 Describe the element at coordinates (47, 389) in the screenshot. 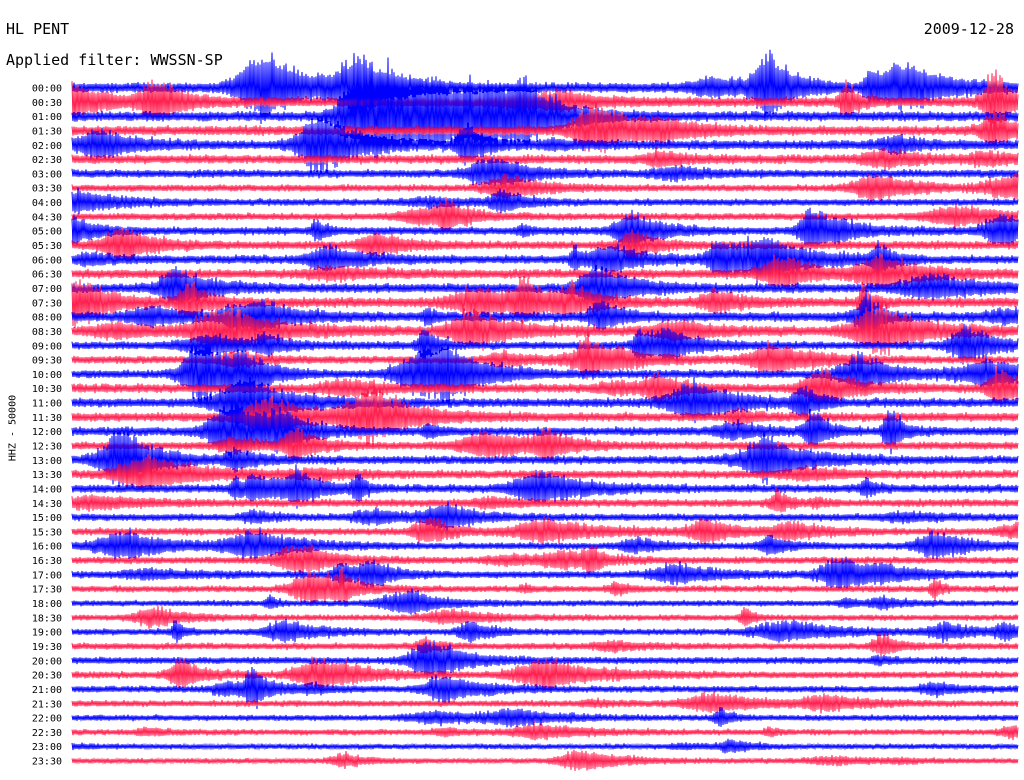

I see `row-time-label: 10:30` at that location.